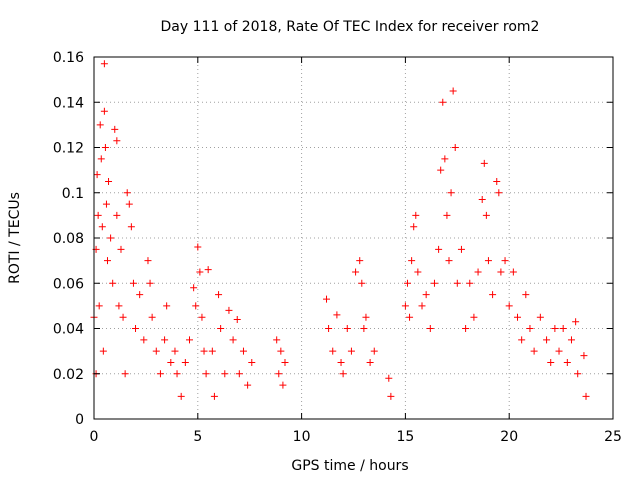 The image size is (640, 480). I want to click on y-axis-label: ROTI / TECUs, so click(15, 238).